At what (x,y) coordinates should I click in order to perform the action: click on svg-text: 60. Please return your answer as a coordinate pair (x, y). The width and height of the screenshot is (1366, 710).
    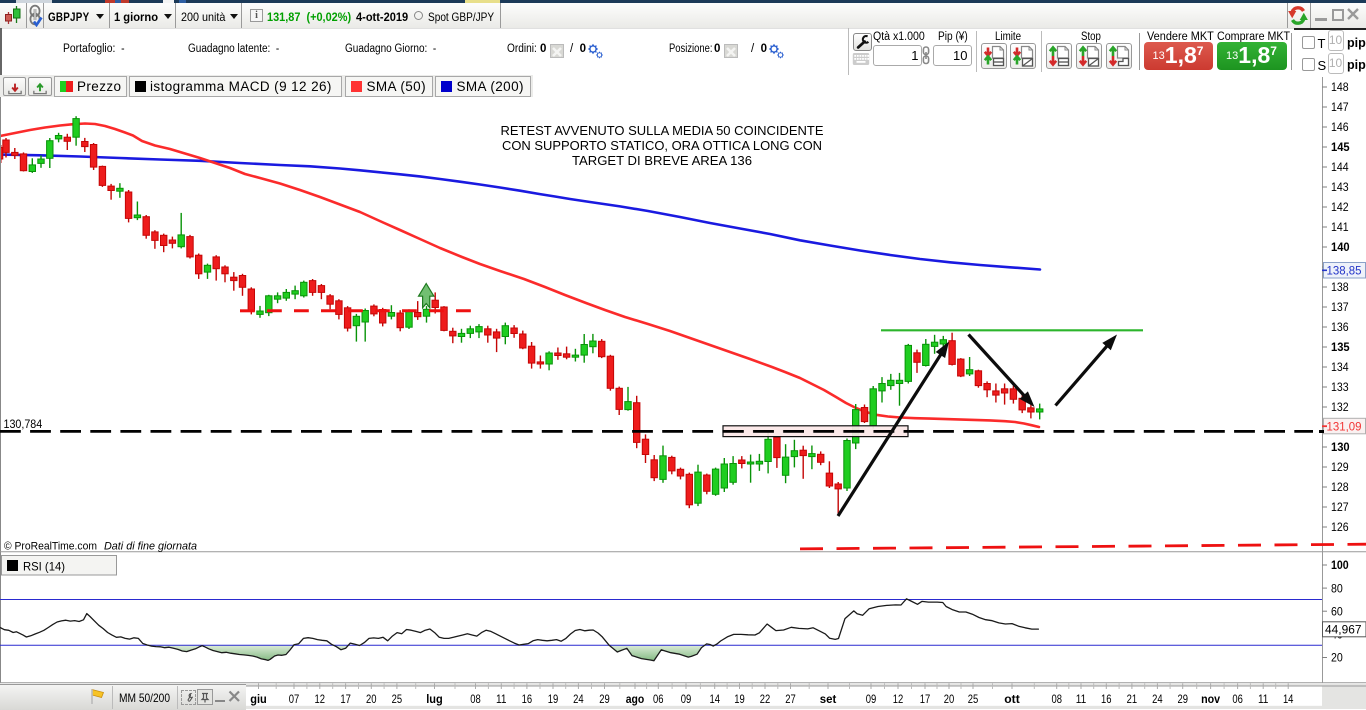
    Looking at the image, I should click on (1337, 611).